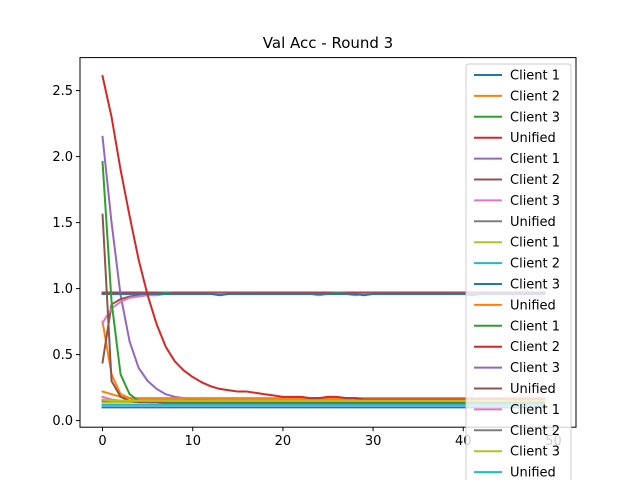  What do you see at coordinates (62, 421) in the screenshot?
I see `y-tick-label: 0.0` at bounding box center [62, 421].